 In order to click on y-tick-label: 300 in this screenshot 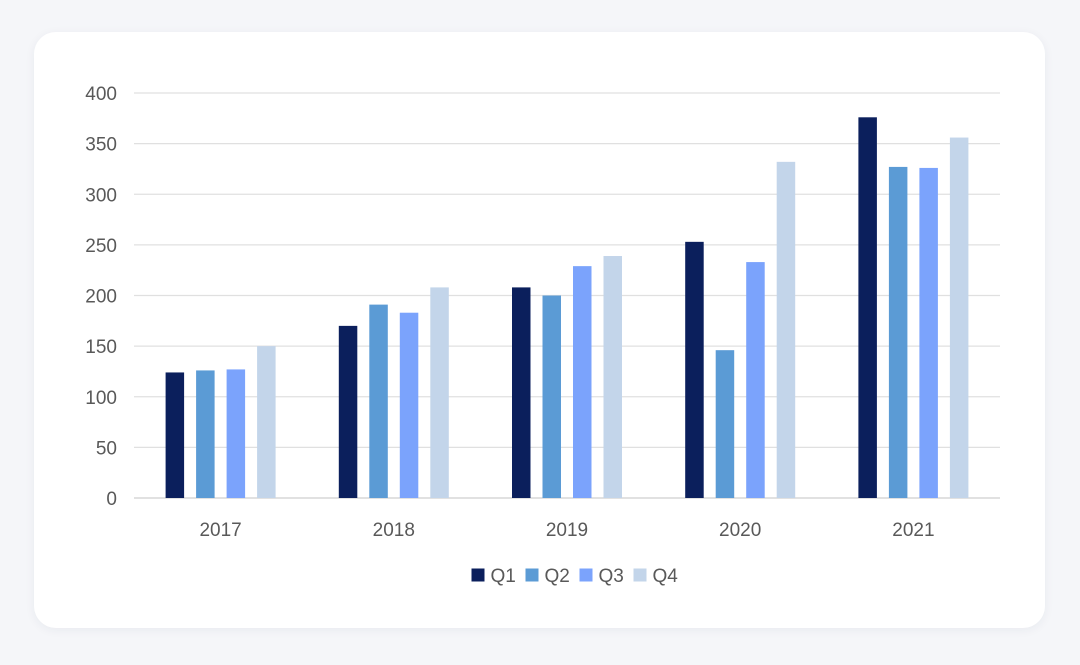, I will do `click(101, 195)`.